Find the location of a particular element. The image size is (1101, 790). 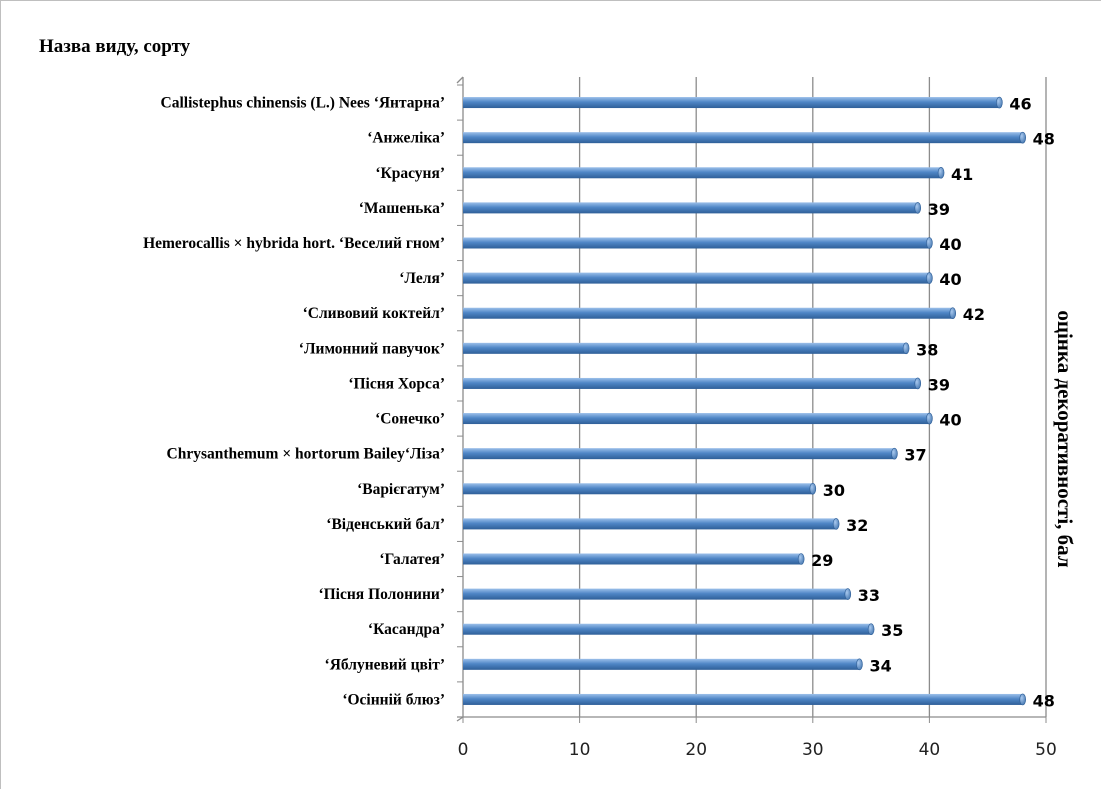

category-label: ‘Яблуневий цвіт’ is located at coordinates (385, 664).